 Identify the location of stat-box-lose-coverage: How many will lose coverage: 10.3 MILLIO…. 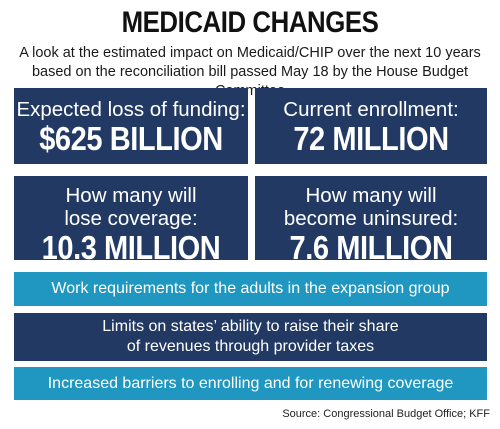
(131, 221).